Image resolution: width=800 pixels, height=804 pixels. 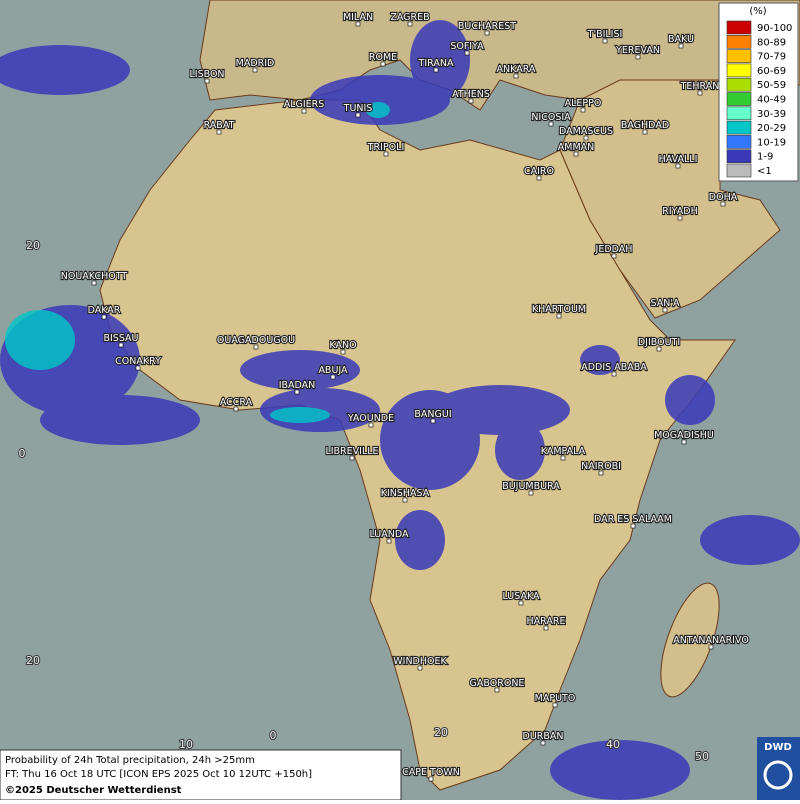 I want to click on city-label: MILAN, so click(x=358, y=17).